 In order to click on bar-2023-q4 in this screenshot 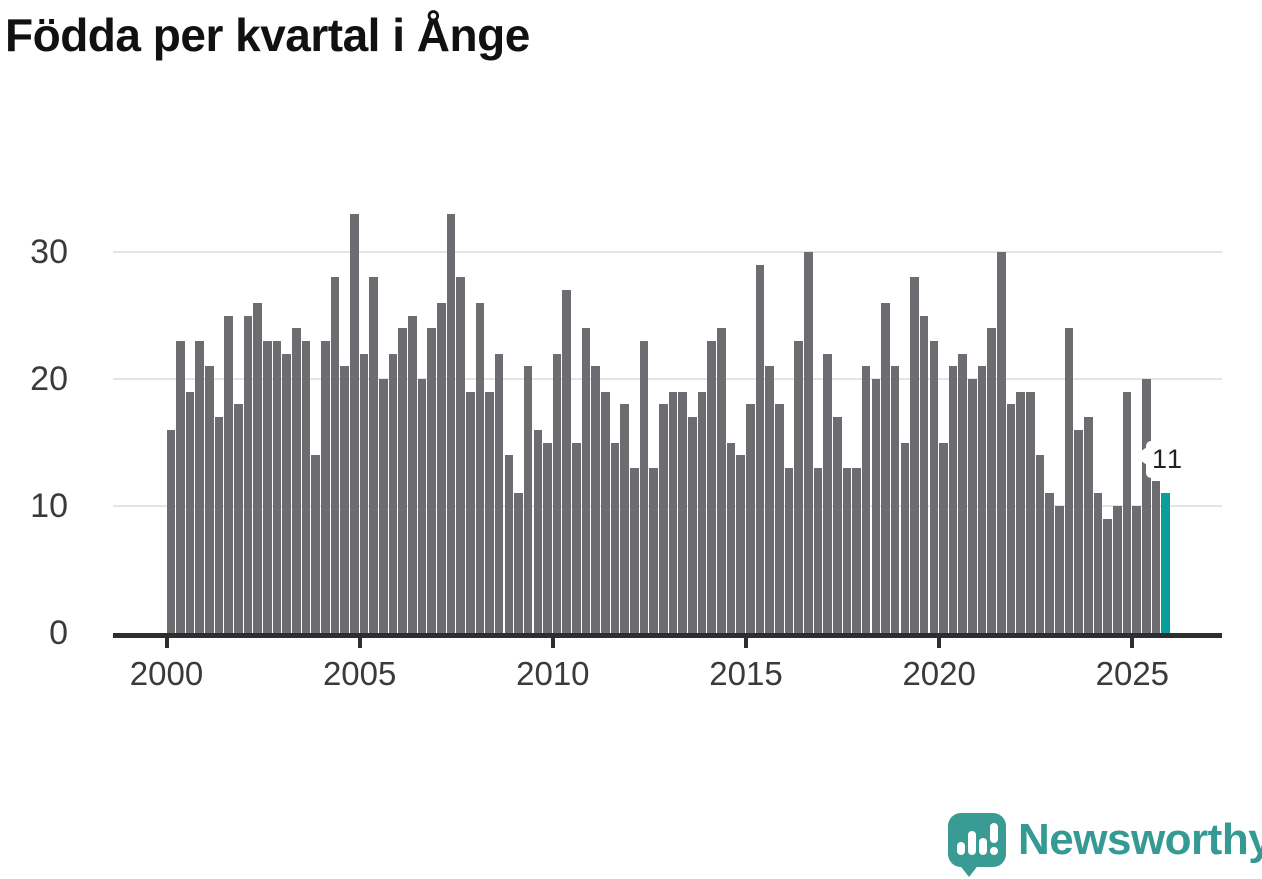, I will do `click(1088, 525)`.